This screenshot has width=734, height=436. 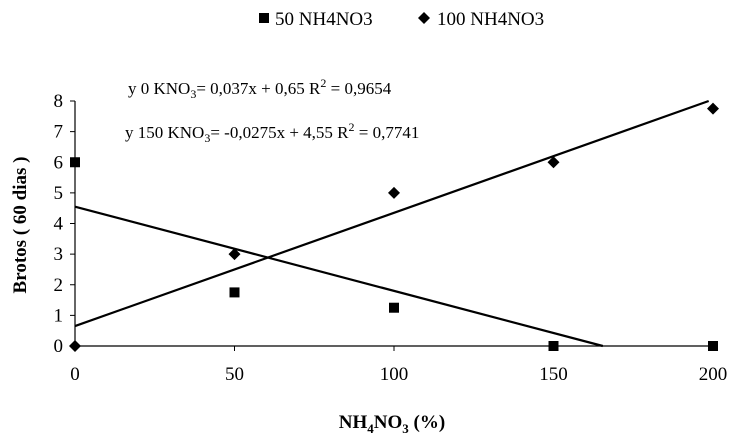 I want to click on equation-2-body: = -0,0275x + 4,55 R, so click(x=279, y=132).